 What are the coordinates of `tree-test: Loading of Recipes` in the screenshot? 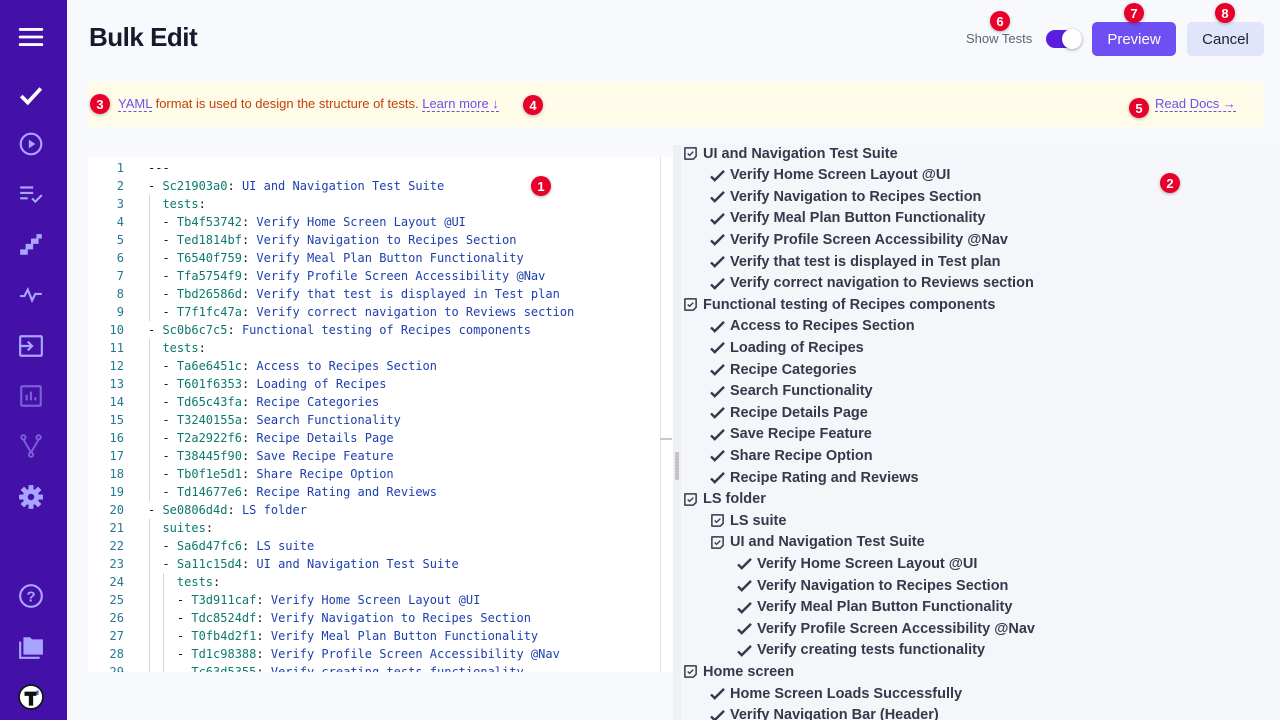 It's located at (787, 347).